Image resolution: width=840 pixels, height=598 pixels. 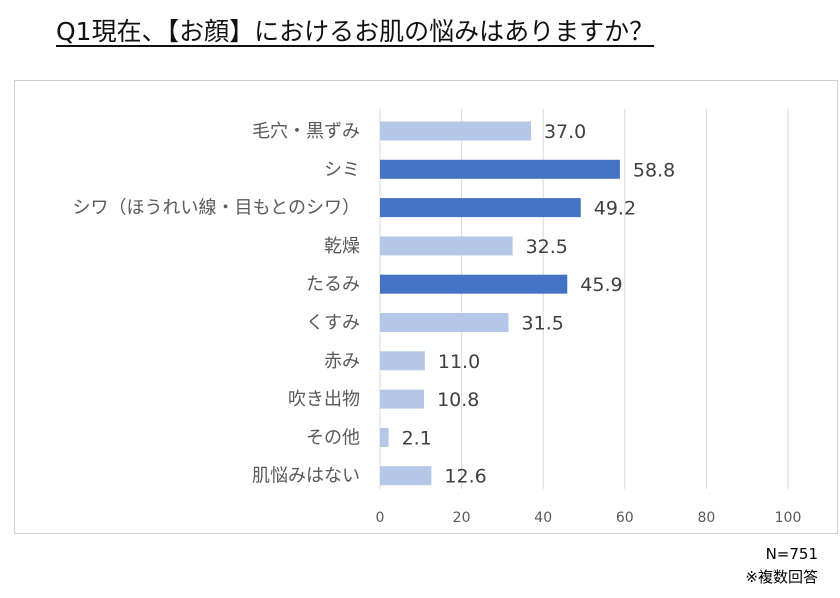 I want to click on data-label: 58.8, so click(x=654, y=170).